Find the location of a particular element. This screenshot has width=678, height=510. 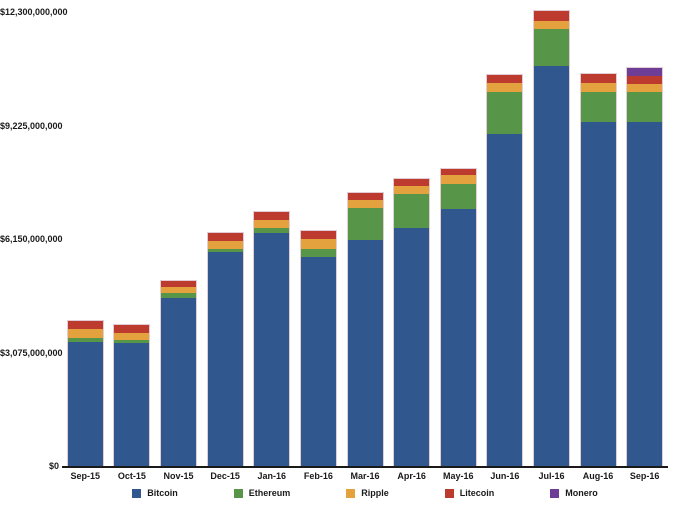

x-tick-label-nov-15: Nov-15 is located at coordinates (178, 476).